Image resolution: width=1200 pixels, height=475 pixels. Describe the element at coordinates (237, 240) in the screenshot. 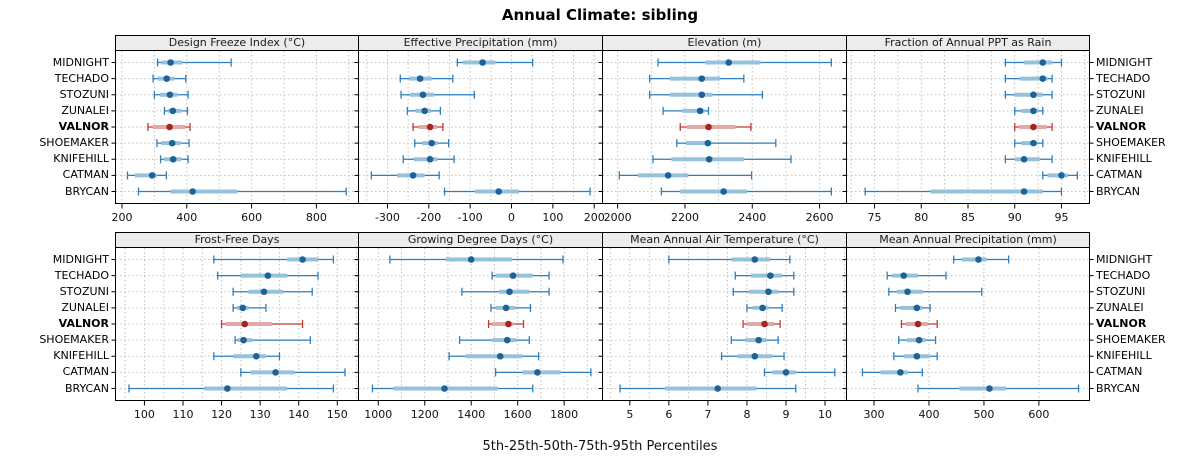

I see `panel-strip: Frost-Free Days` at that location.